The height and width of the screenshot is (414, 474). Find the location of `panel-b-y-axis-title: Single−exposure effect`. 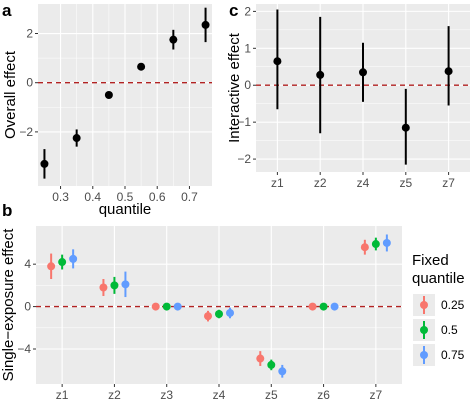

panel-b-y-axis-title: Single−exposure effect is located at coordinates (8, 305).